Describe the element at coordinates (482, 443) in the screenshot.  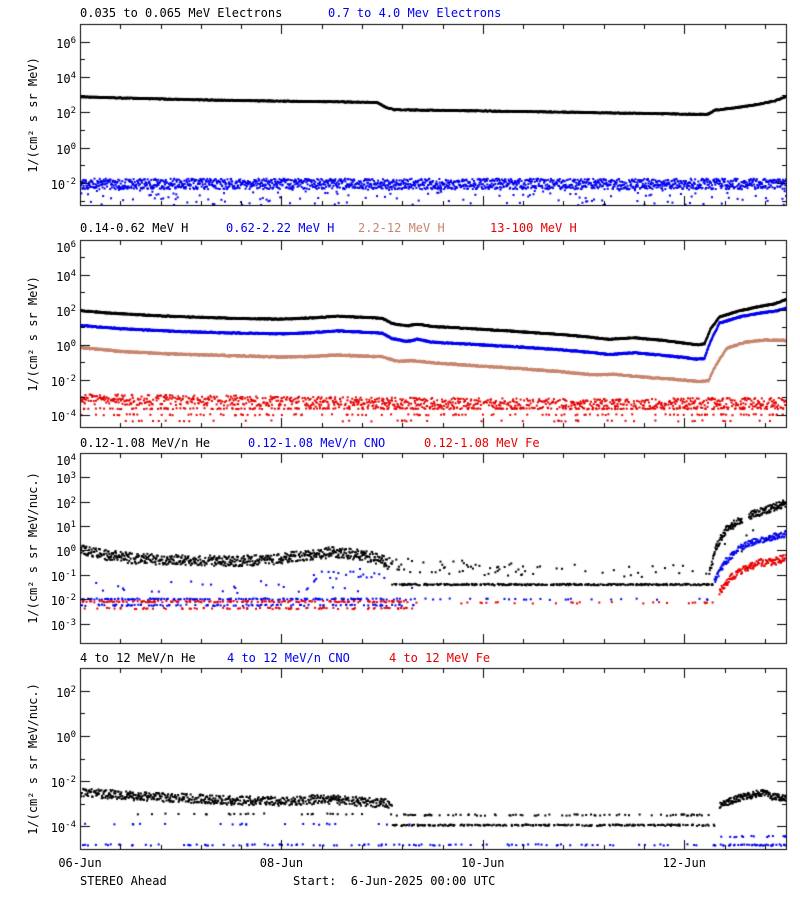
I see `legend-fe-low: 0.12-1.08 MeV Fe` at that location.